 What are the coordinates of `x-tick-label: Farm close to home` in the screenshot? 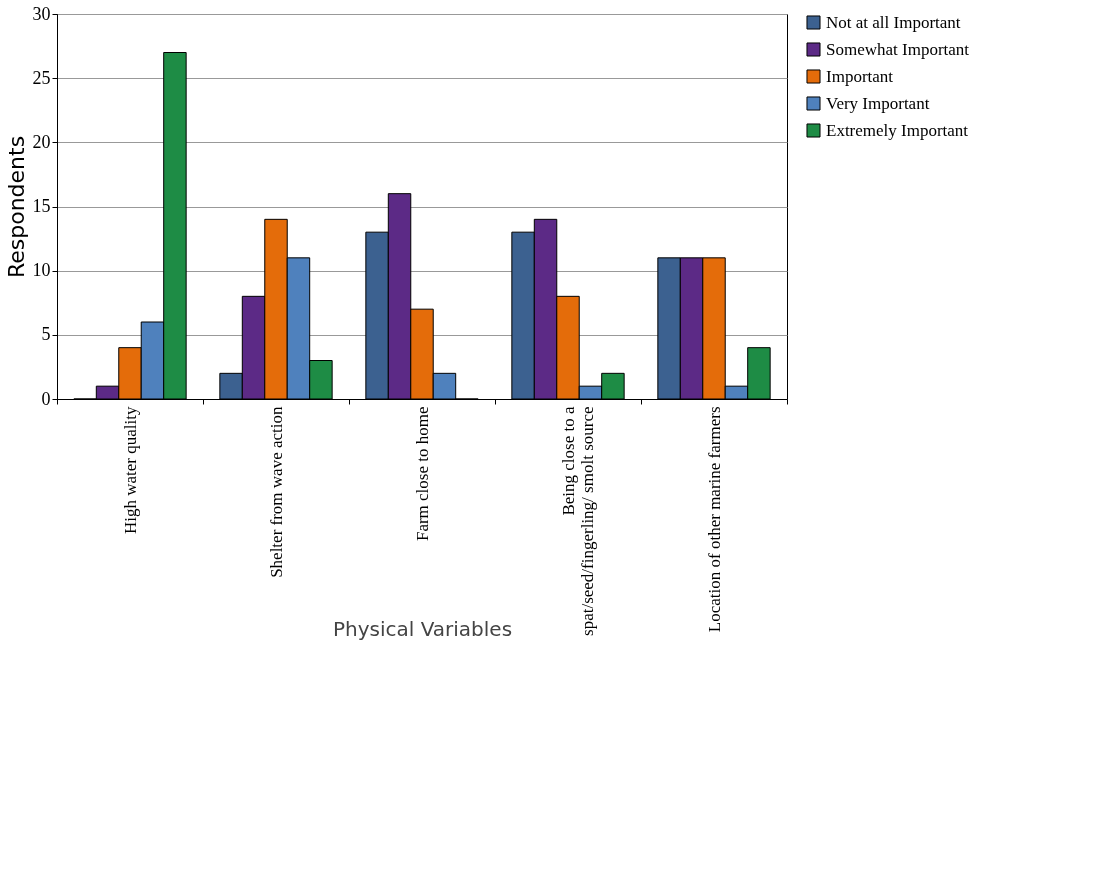 It's located at (422, 474).